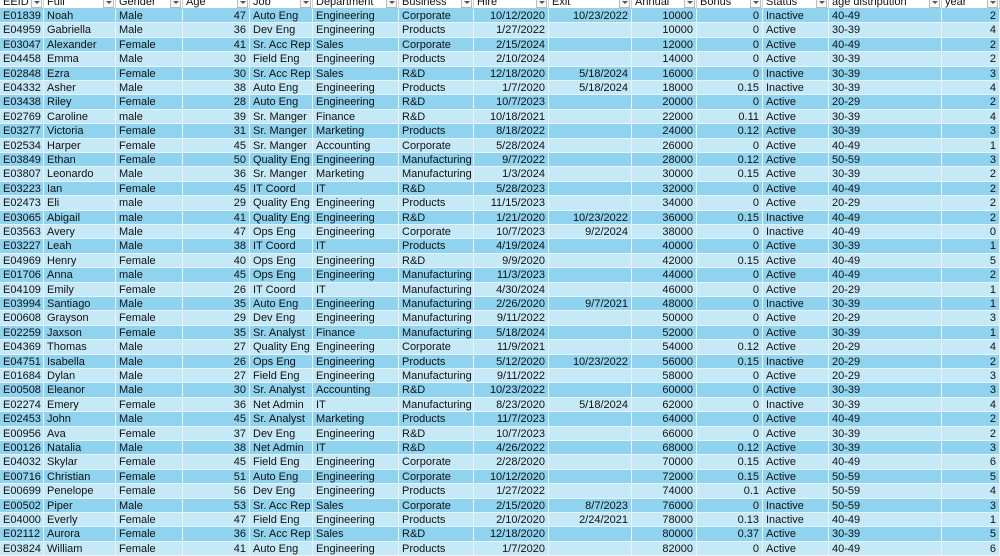 The image size is (1000, 556). What do you see at coordinates (511, 376) in the screenshot?
I see `table-cell: 9/11/2022` at bounding box center [511, 376].